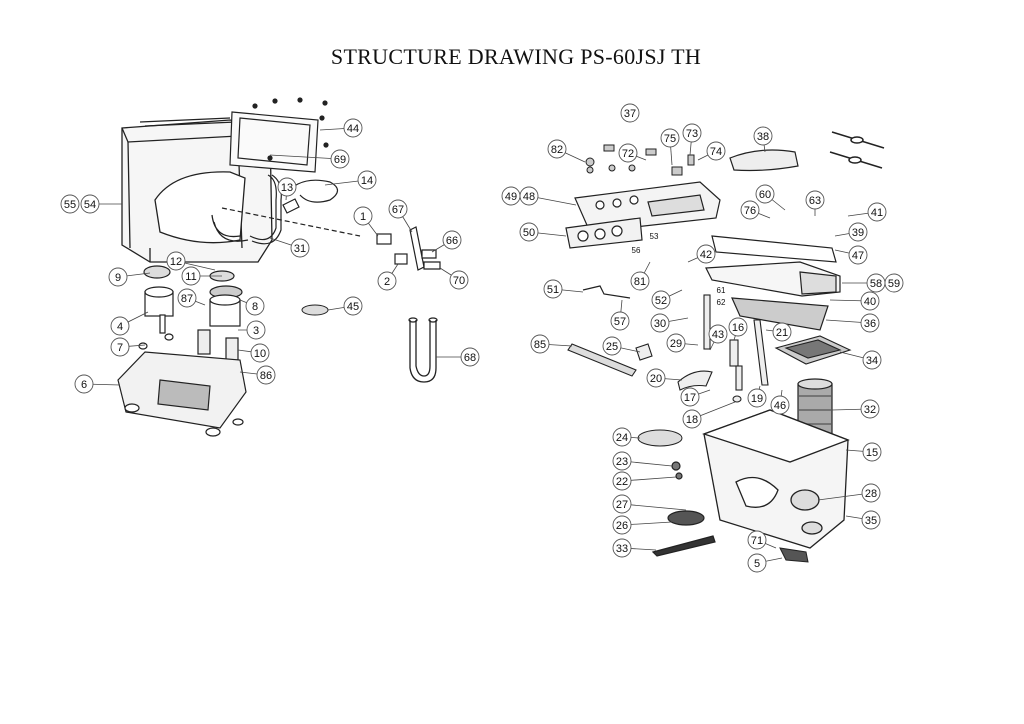 This screenshot has height=724, width=1024. I want to click on callout-number: 9, so click(118, 278).